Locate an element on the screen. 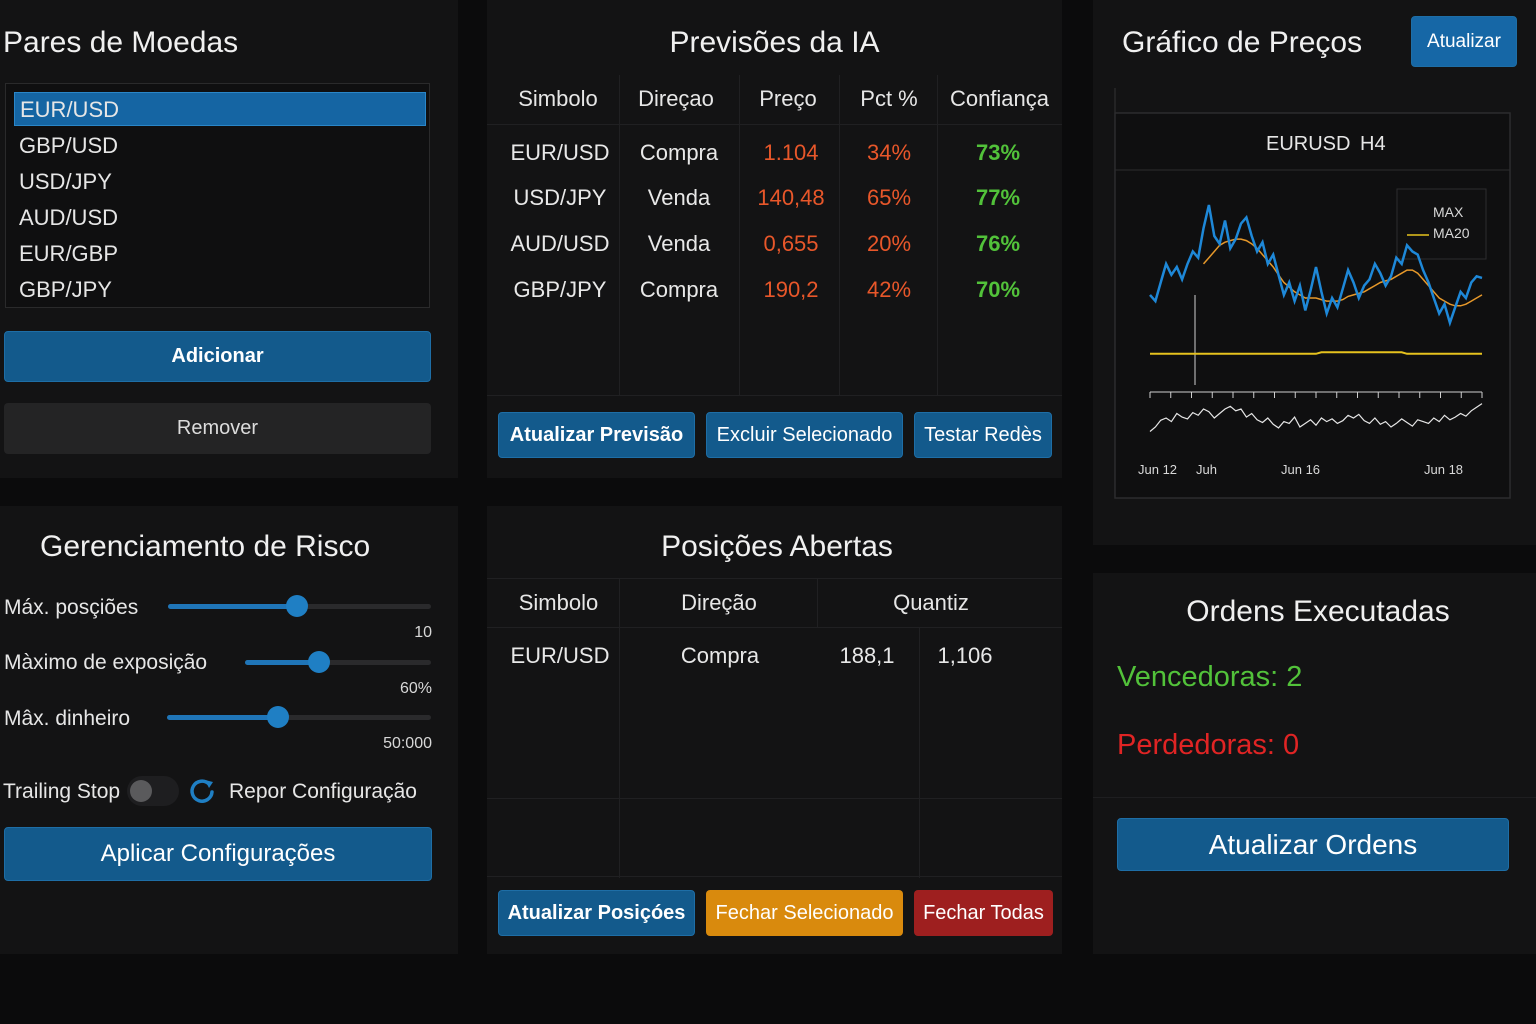 The image size is (1536, 1024). cell-price: 140,48 is located at coordinates (791, 197).